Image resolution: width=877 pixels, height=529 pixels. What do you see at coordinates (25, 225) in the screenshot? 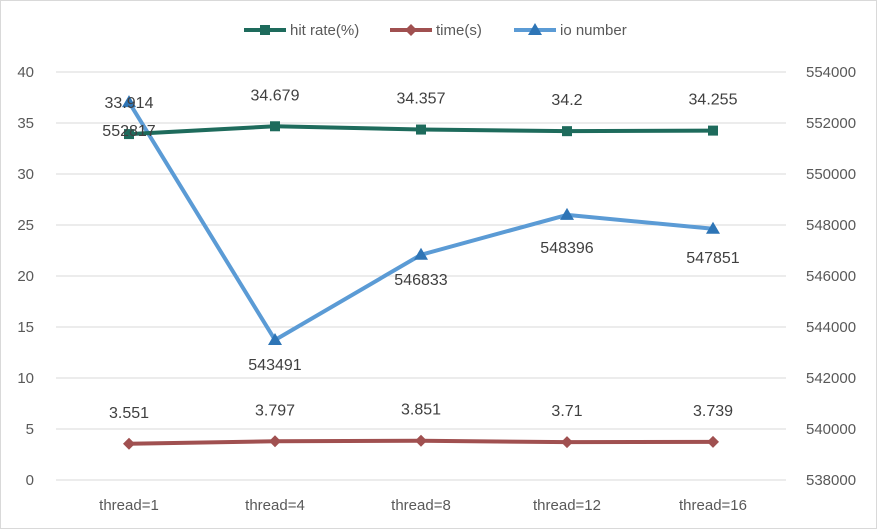
I see `y-left-tick-label: 25` at bounding box center [25, 225].